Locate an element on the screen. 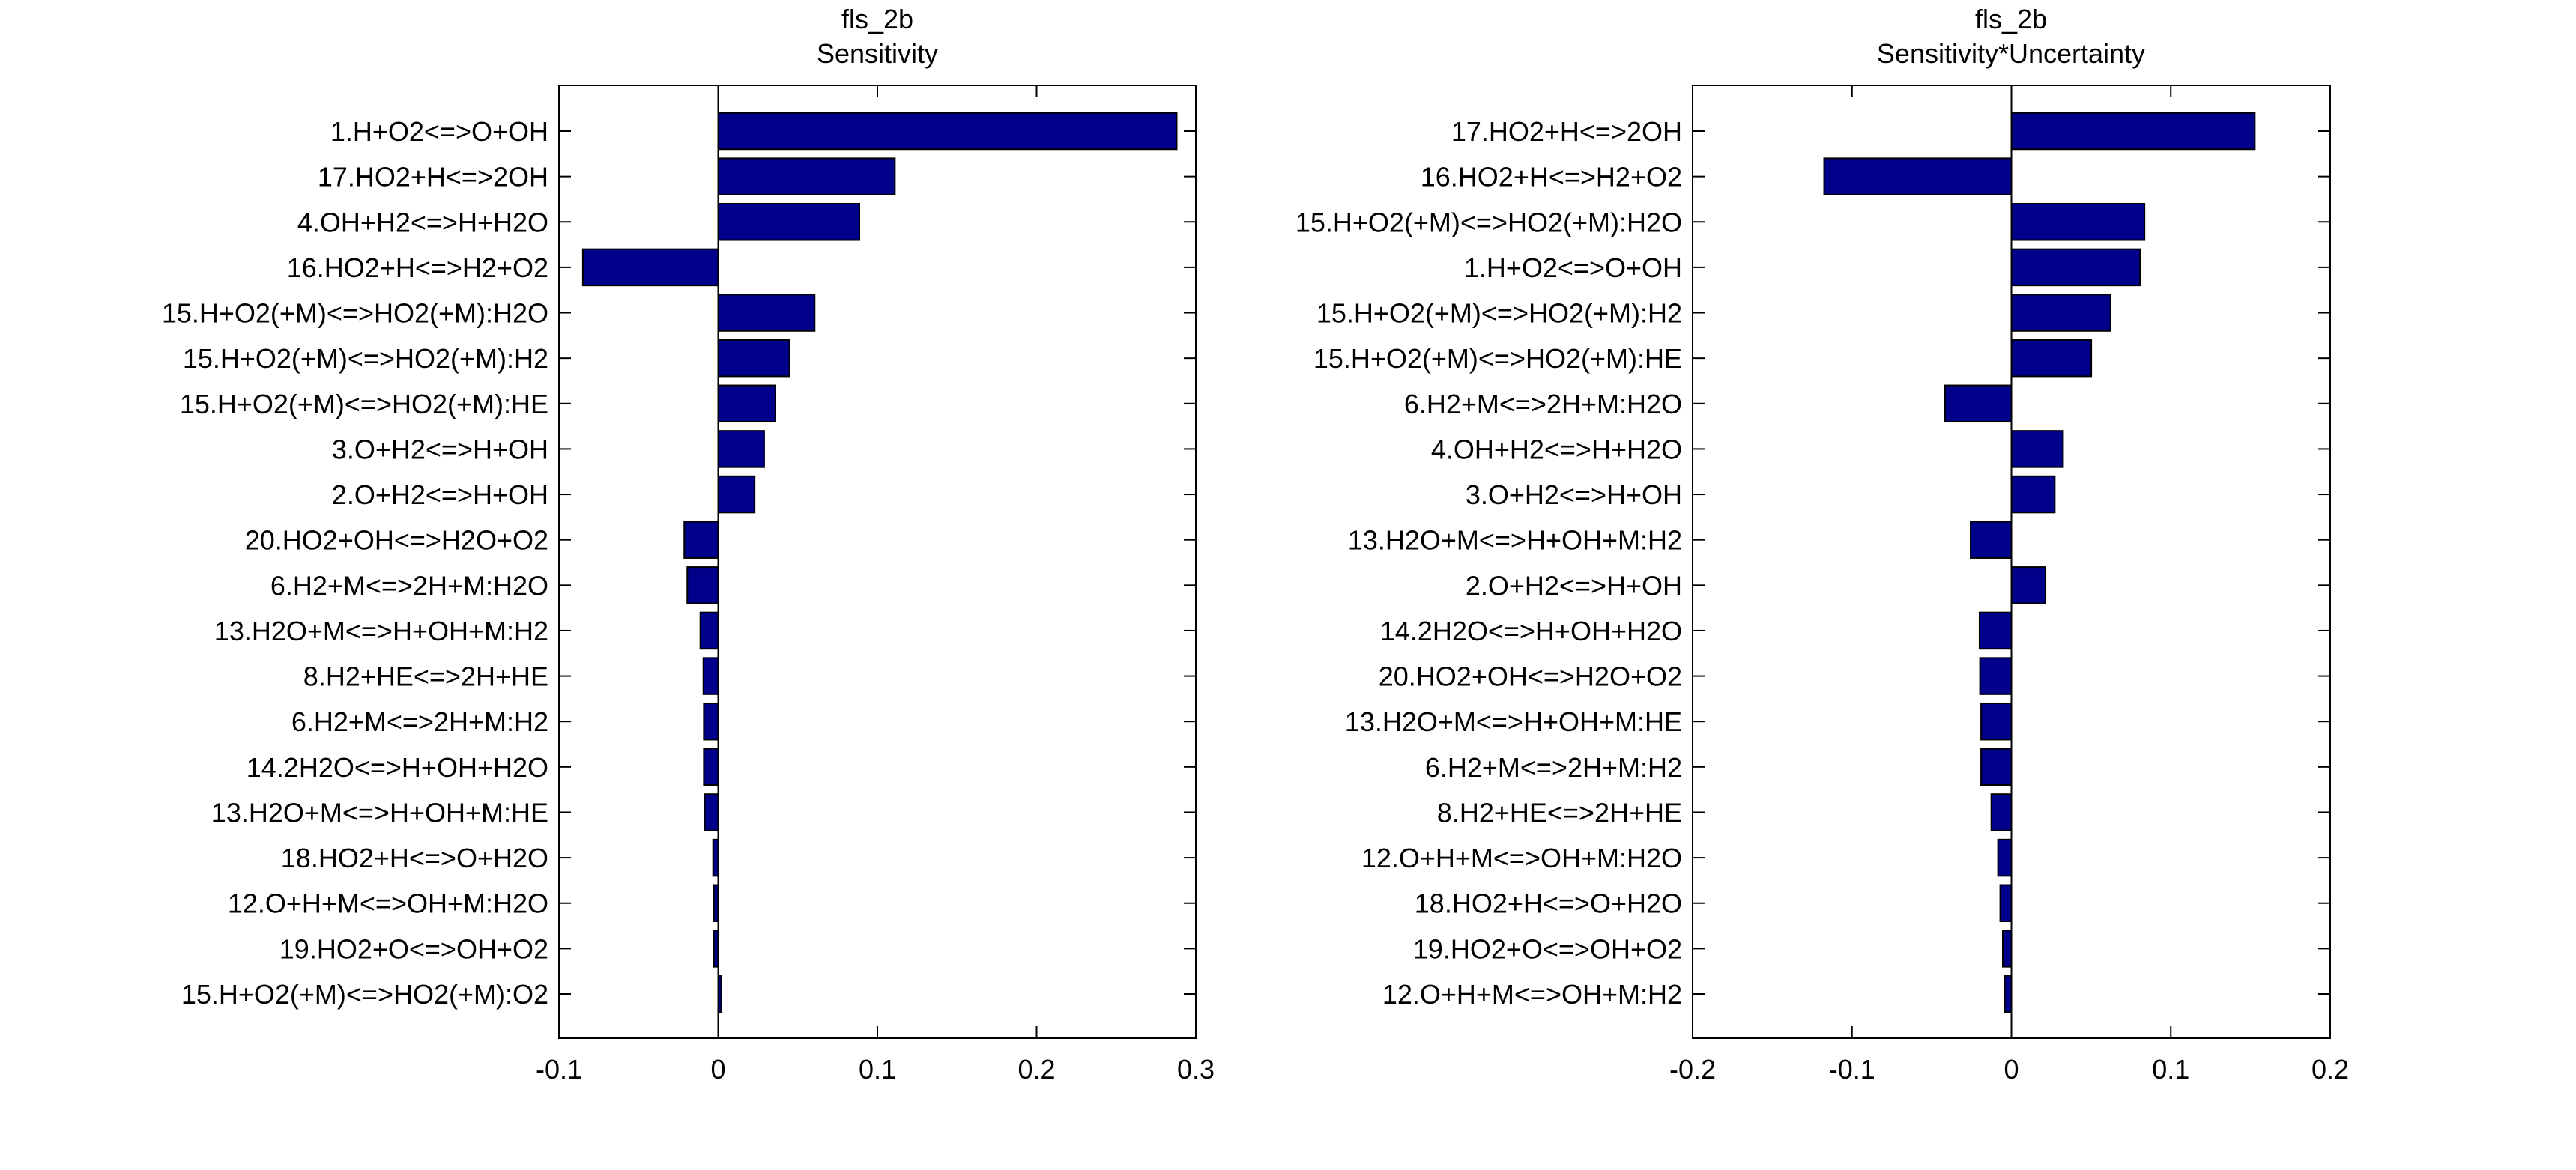 This screenshot has width=2576, height=1170. y-tick-label: 12.O+H+M<=>OH+M:H2 is located at coordinates (1532, 994).